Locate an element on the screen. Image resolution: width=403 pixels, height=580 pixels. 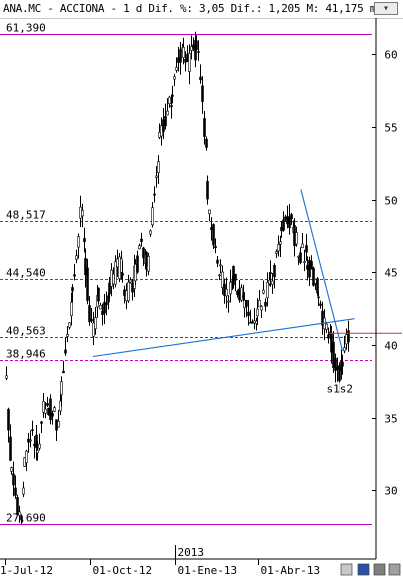
chevron-down-icon: ▾ is located at coordinates (386, 8).